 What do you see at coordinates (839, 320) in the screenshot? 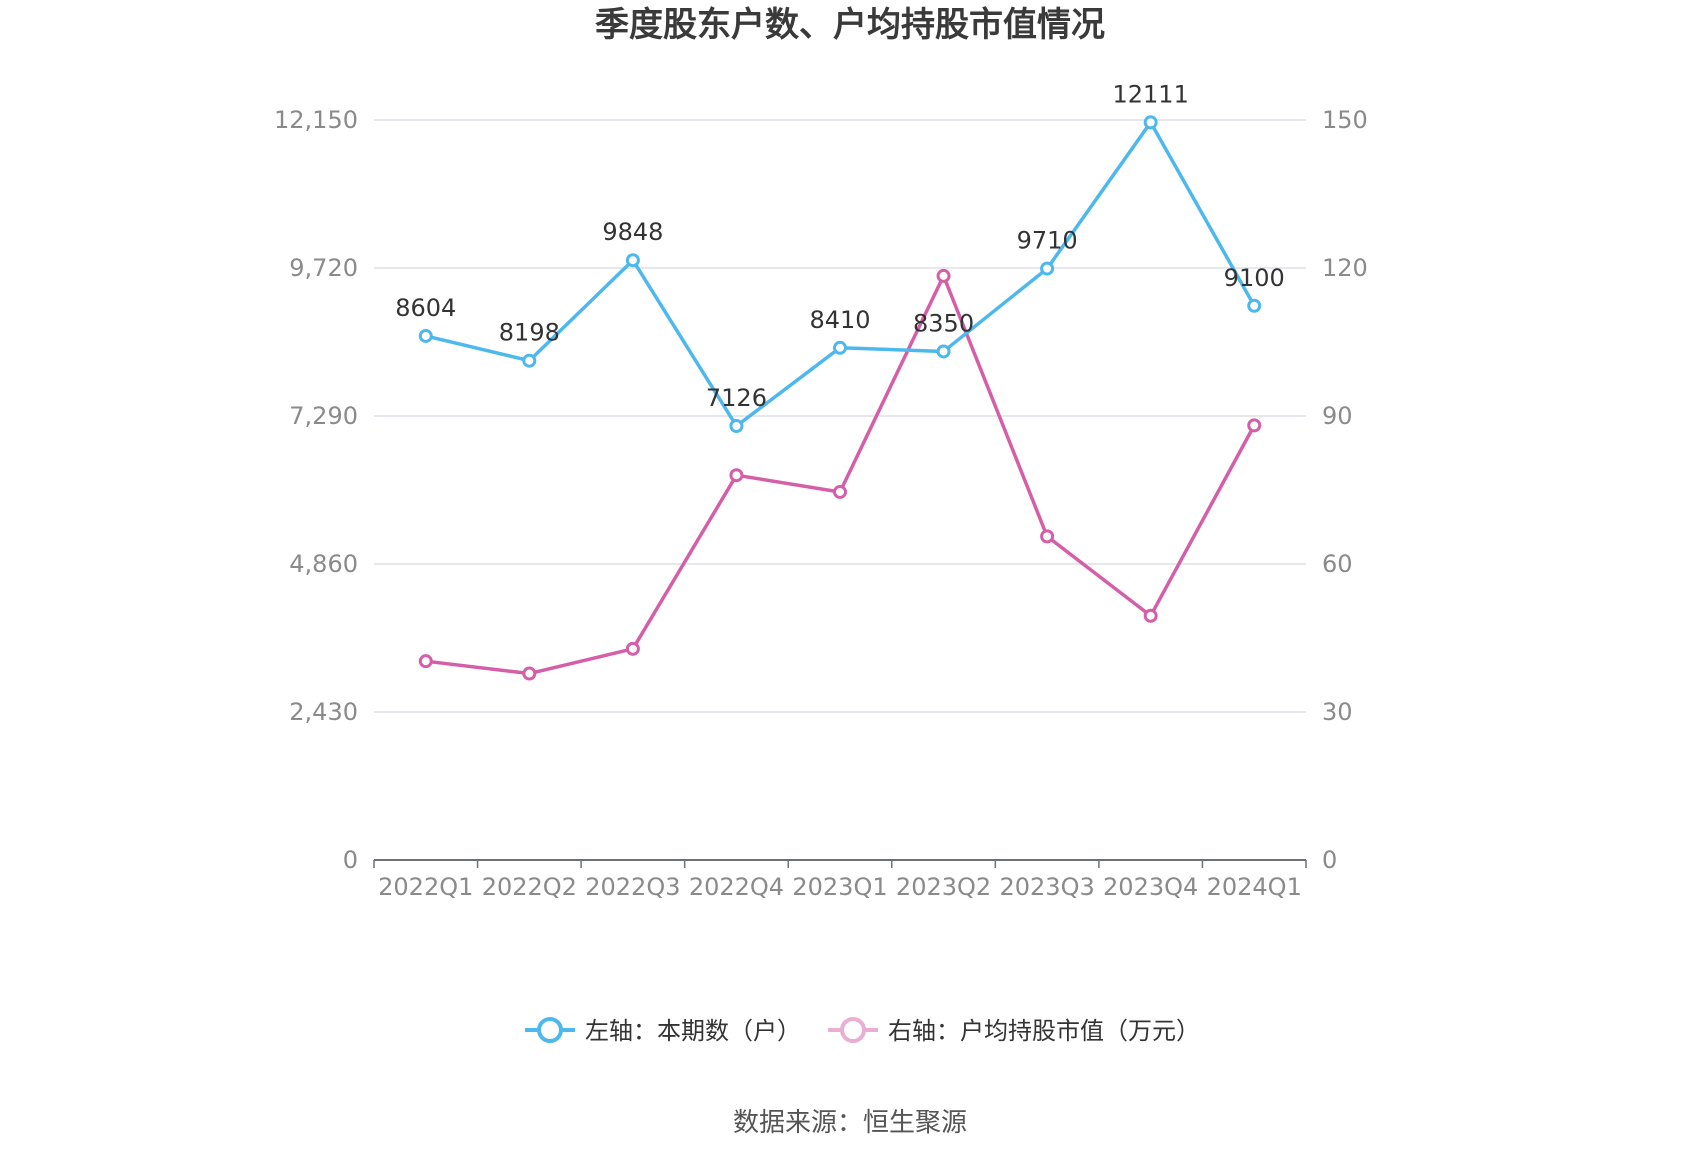
I see `data-label: 8410` at bounding box center [839, 320].